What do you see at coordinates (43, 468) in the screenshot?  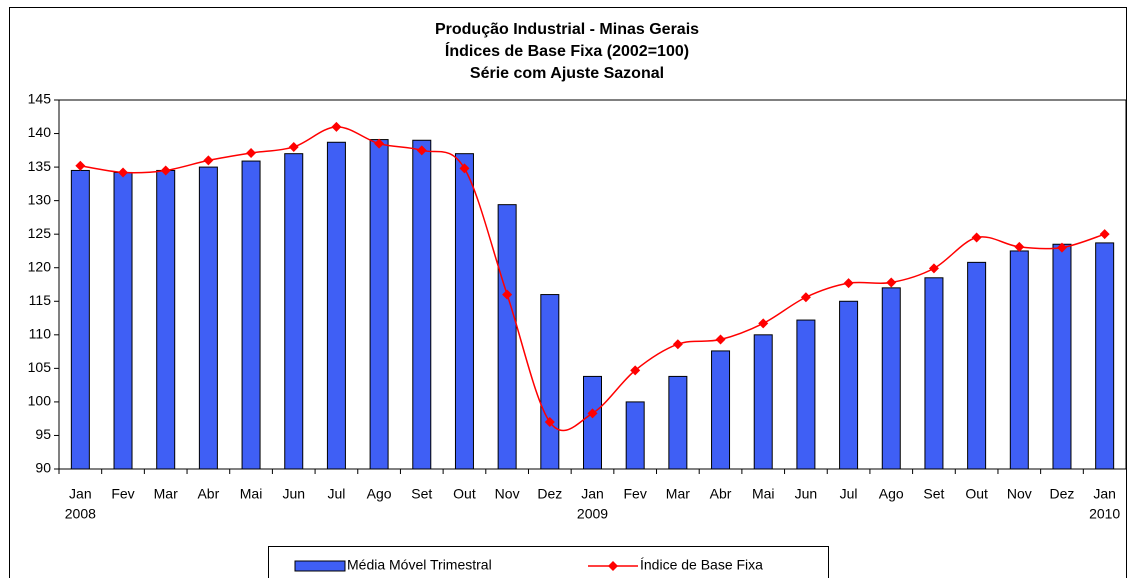 I see `y-tick-label: 90` at bounding box center [43, 468].